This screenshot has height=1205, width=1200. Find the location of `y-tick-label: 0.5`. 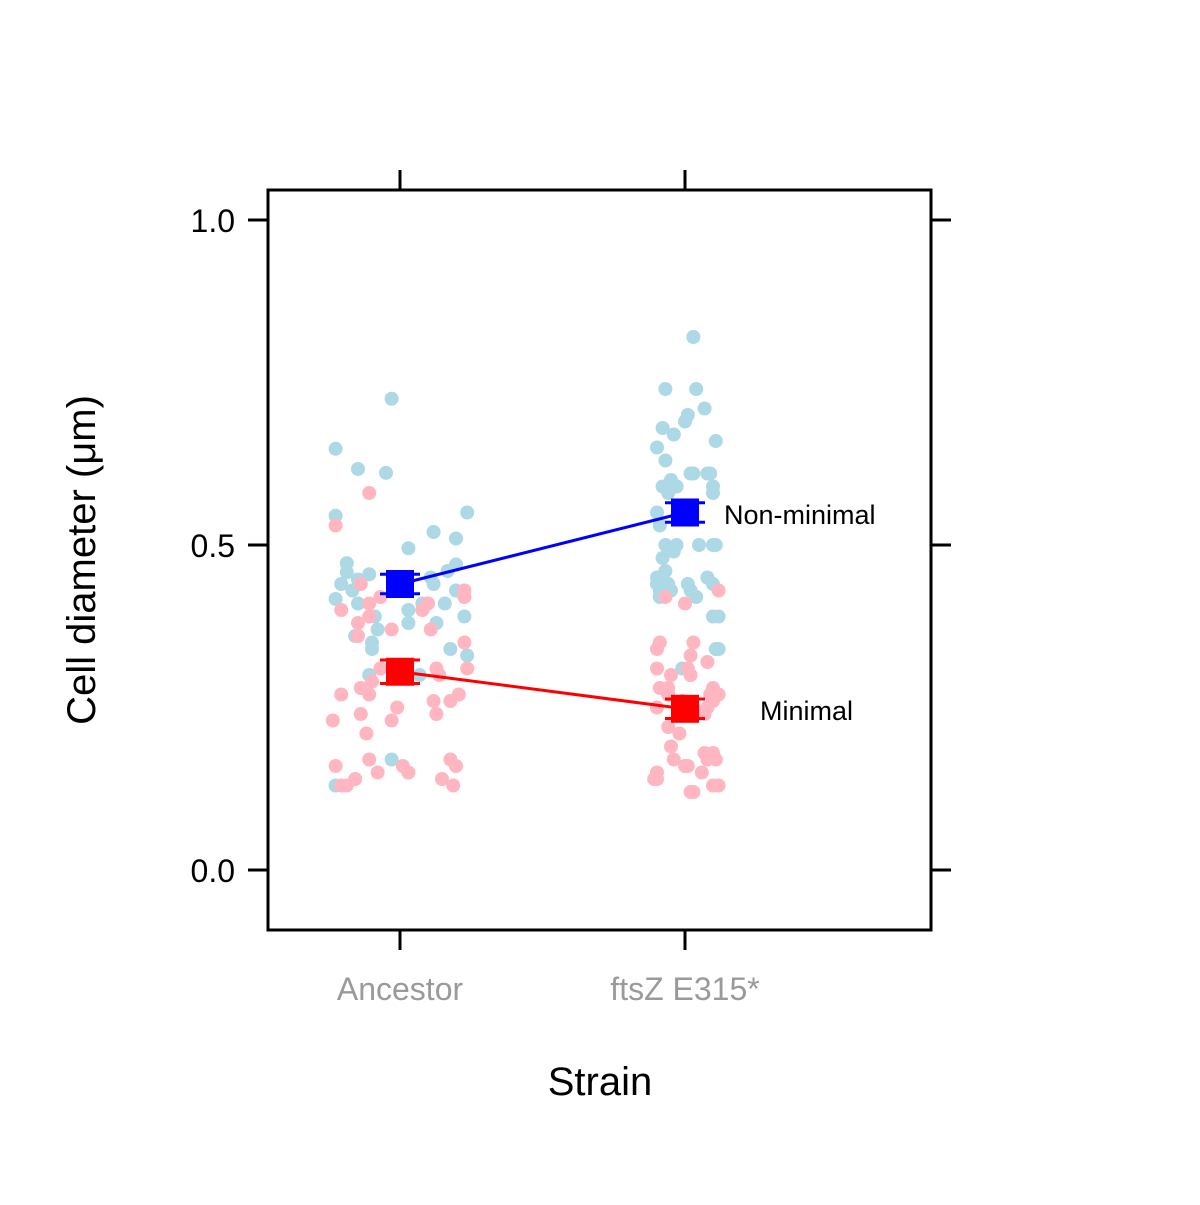

y-tick-label: 0.5 is located at coordinates (213, 546).